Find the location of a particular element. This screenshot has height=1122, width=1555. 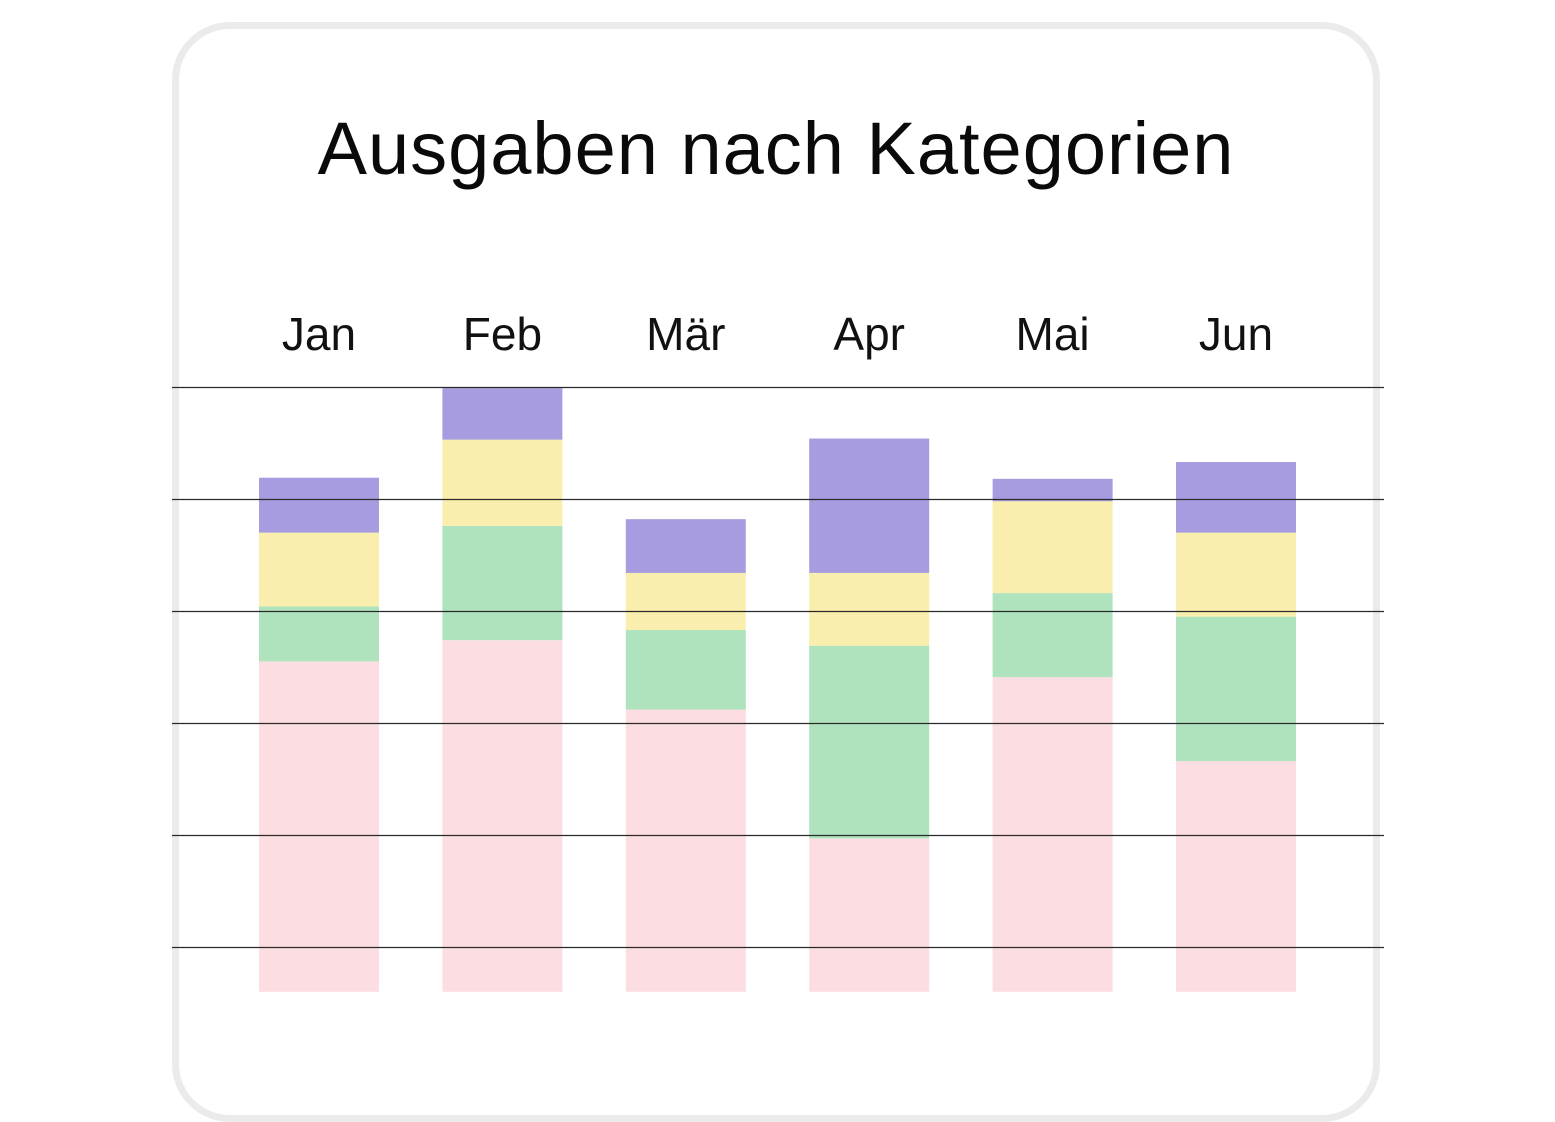

category-label: Mär is located at coordinates (685, 334).